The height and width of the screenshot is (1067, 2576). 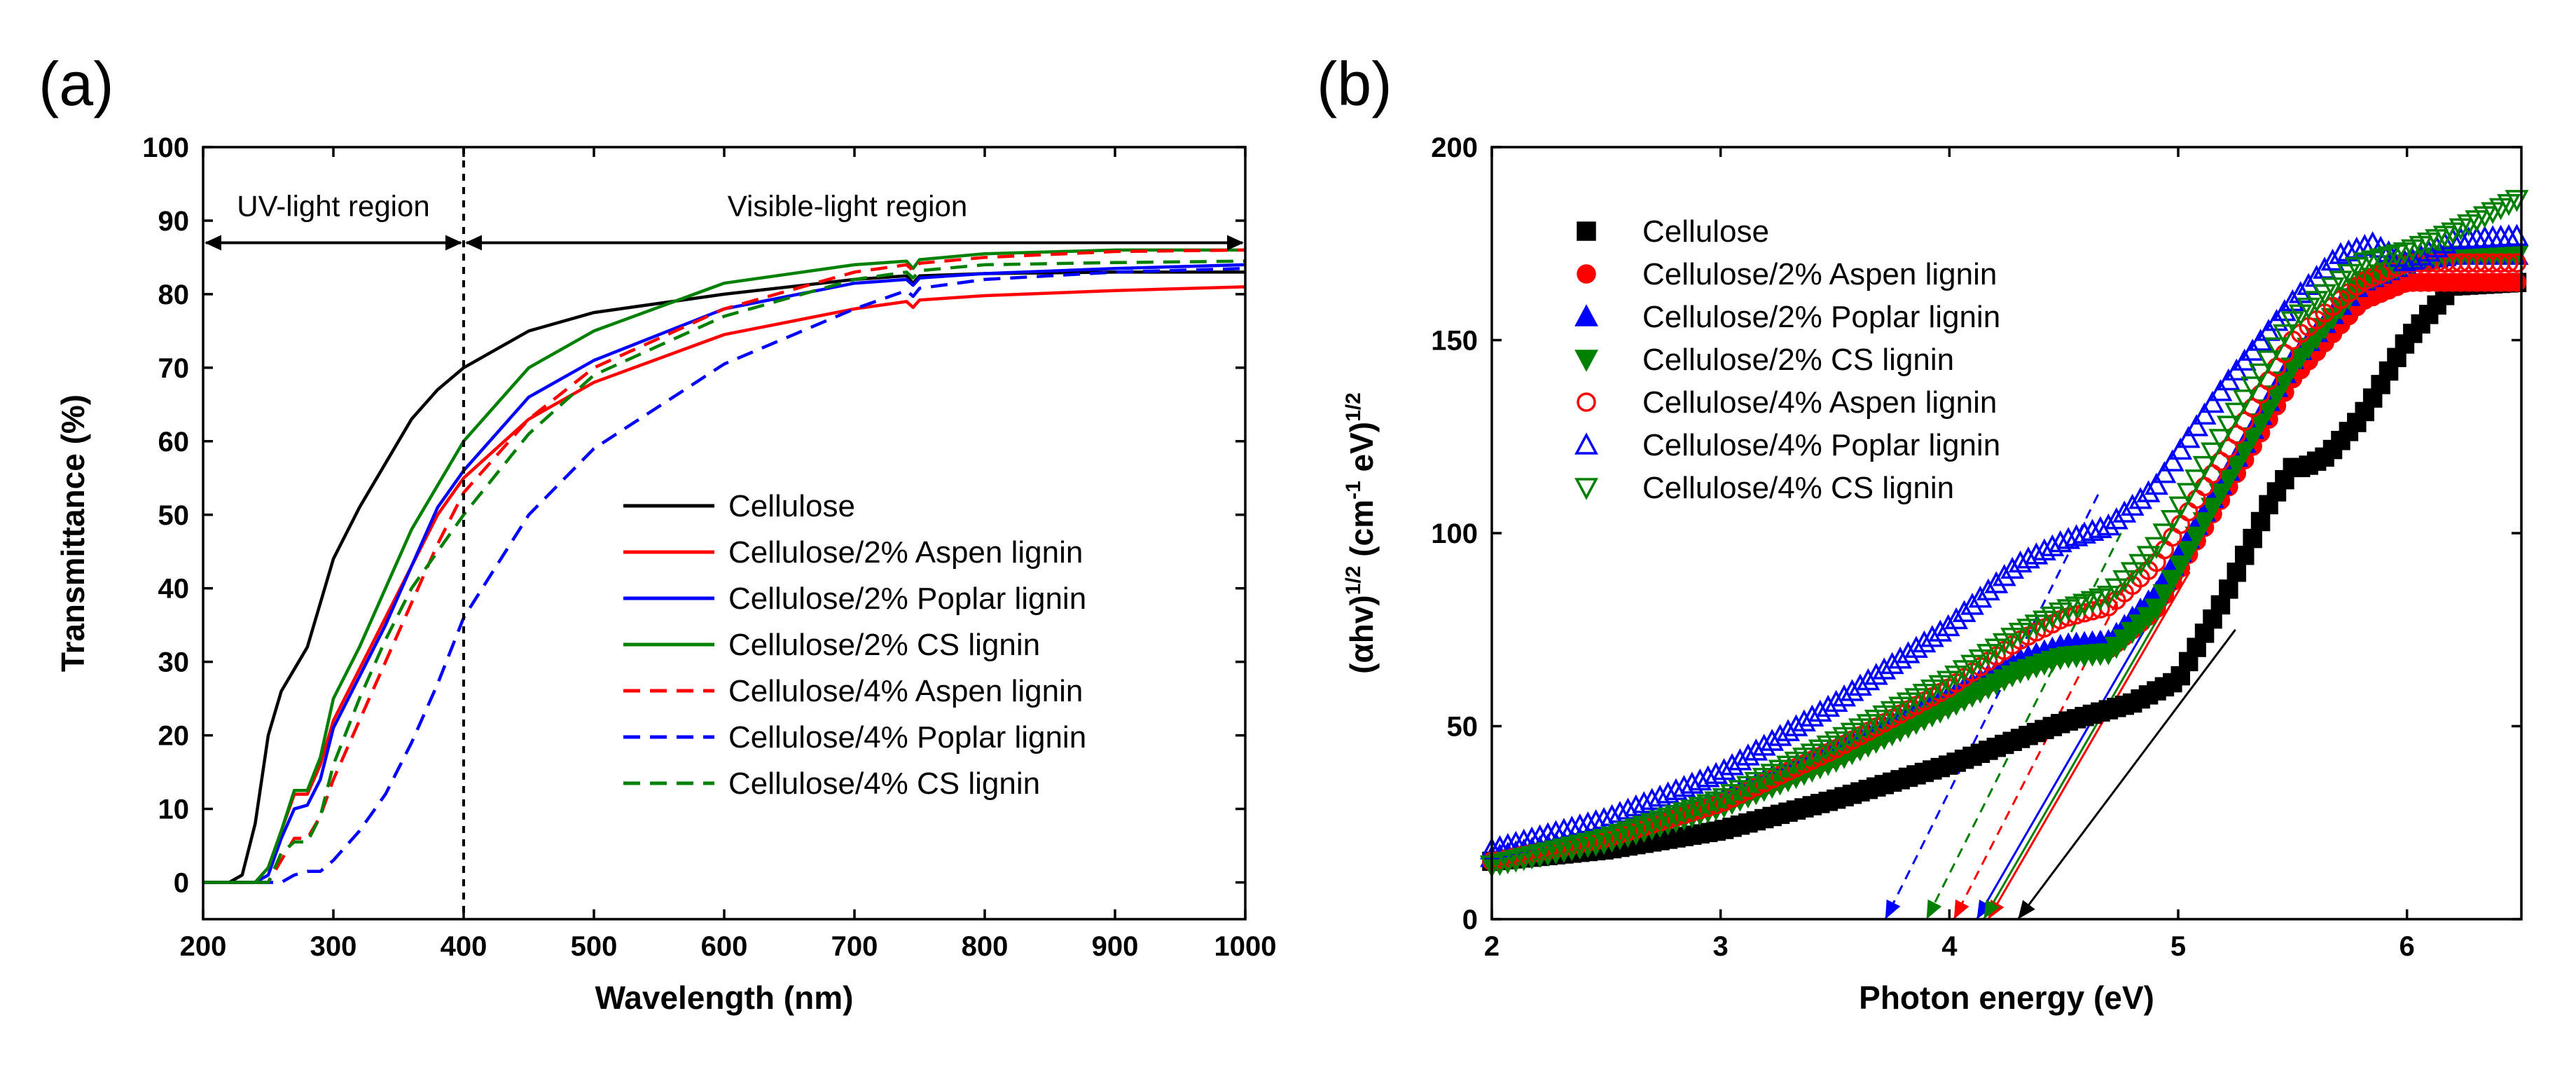 I want to click on x-tick-label: 1000, so click(x=1245, y=946).